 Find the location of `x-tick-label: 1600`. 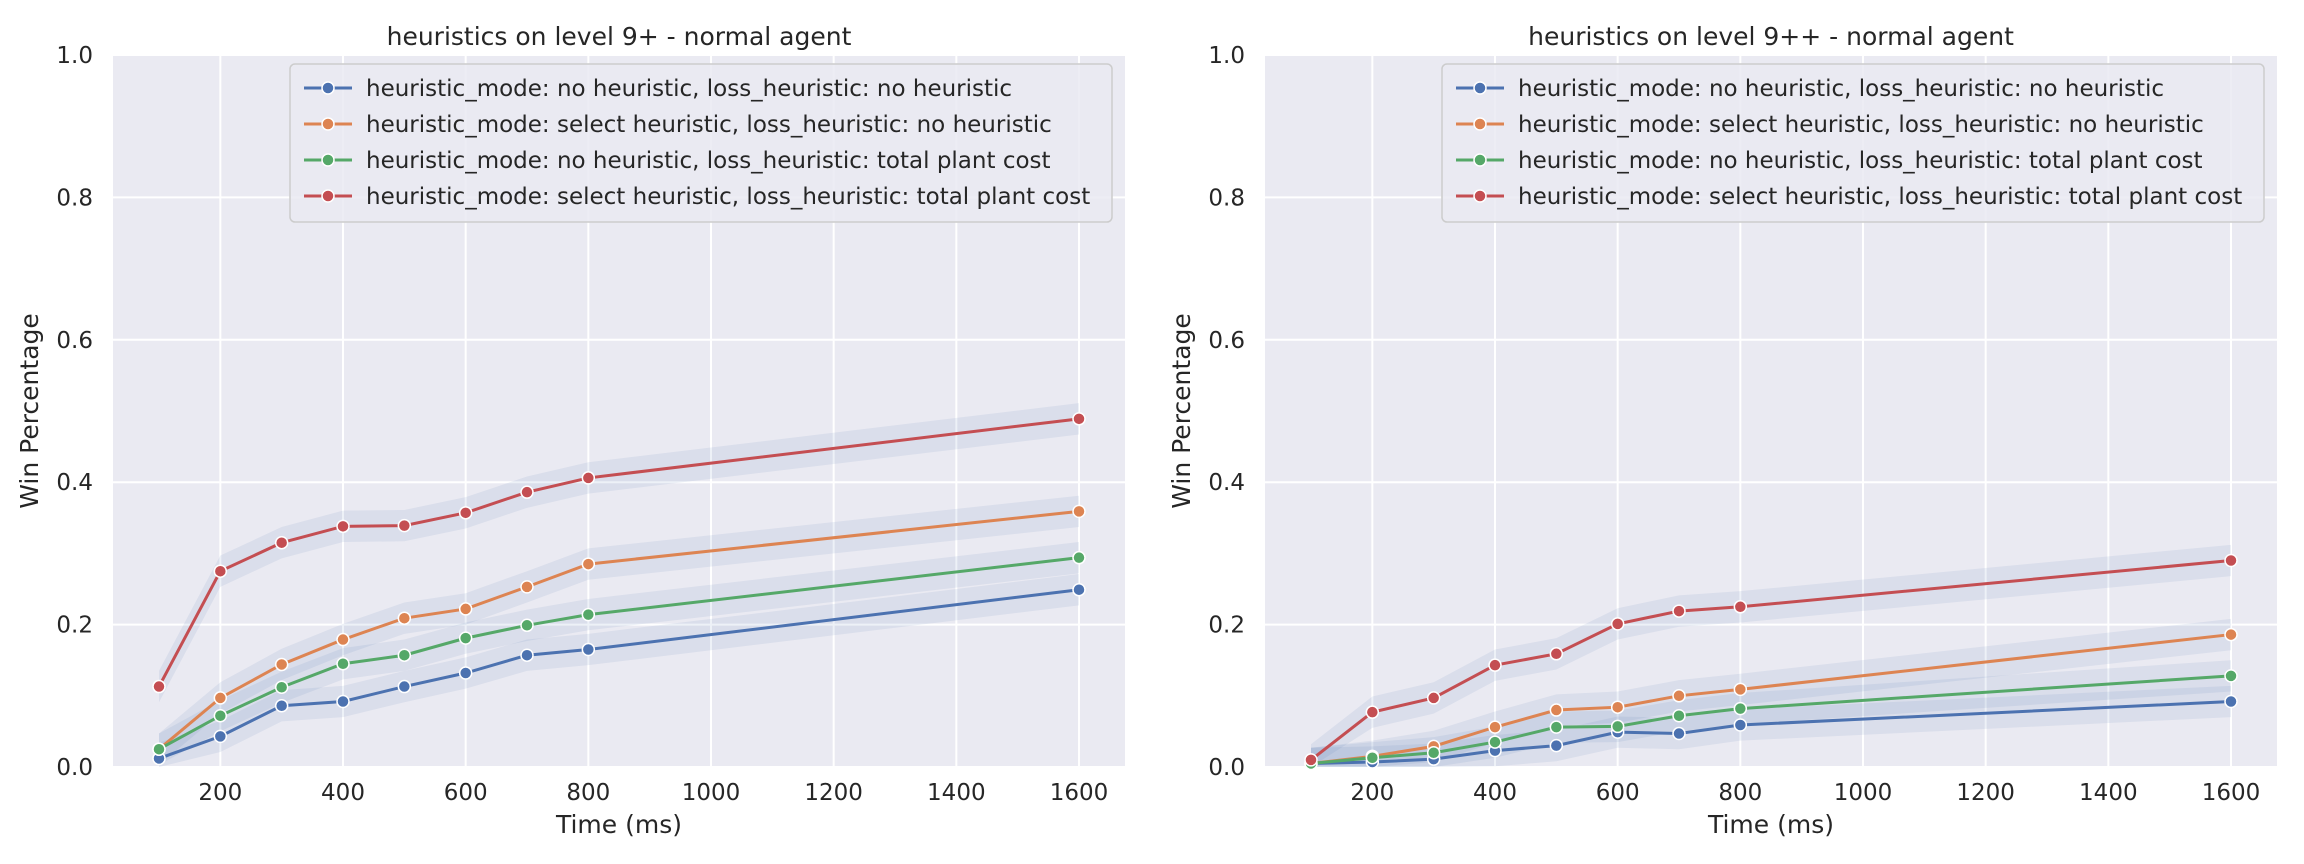

x-tick-label: 1600 is located at coordinates (2231, 793).